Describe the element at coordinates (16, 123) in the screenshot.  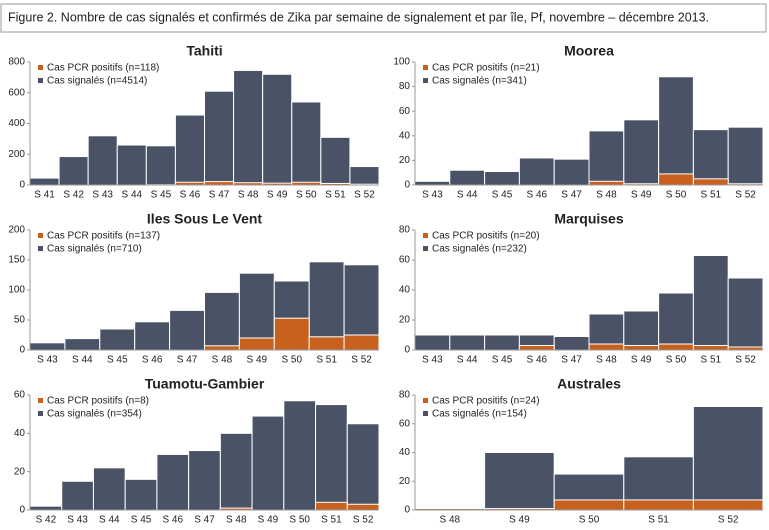
I see `y-tick-label: 400` at that location.